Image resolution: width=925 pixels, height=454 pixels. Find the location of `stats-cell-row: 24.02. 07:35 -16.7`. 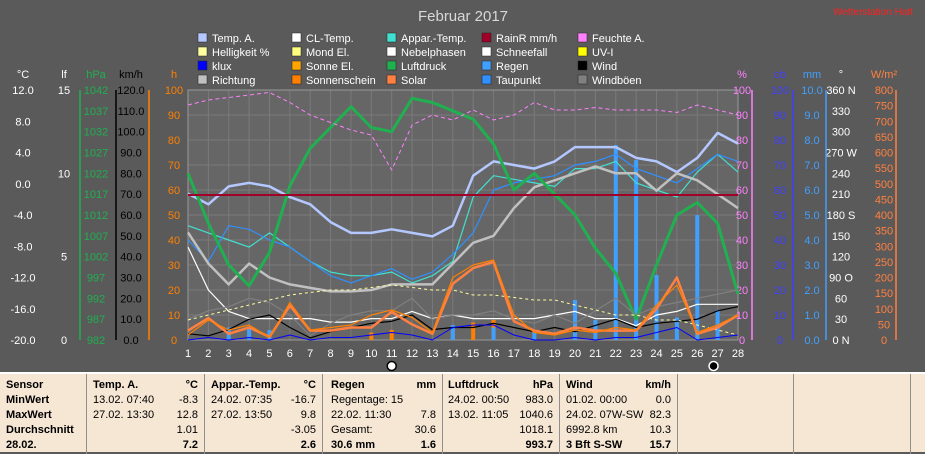

stats-cell-row: 24.02. 07:35 -16.7 is located at coordinates (263, 400).